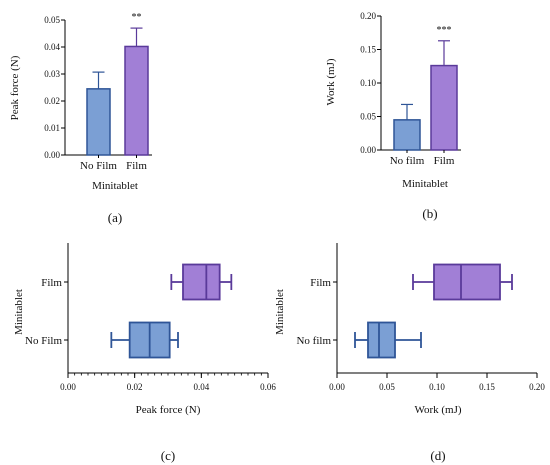  Describe the element at coordinates (115, 186) in the screenshot. I see `xlabel-a: Minitablet` at that location.